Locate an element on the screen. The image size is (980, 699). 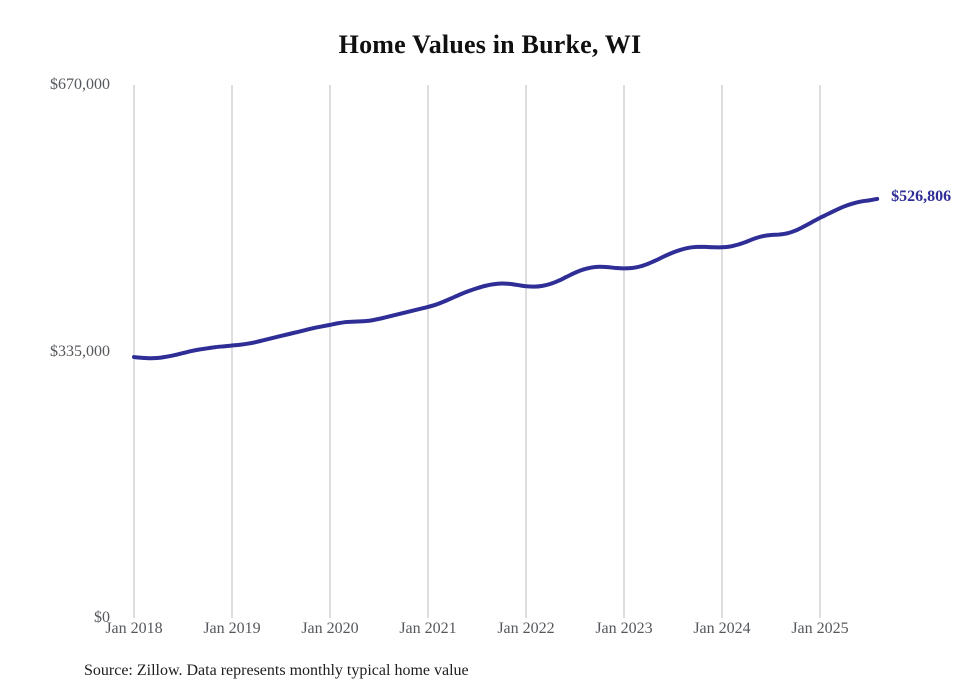
y-axis-tick-label-top: $670,000 is located at coordinates (80, 84).